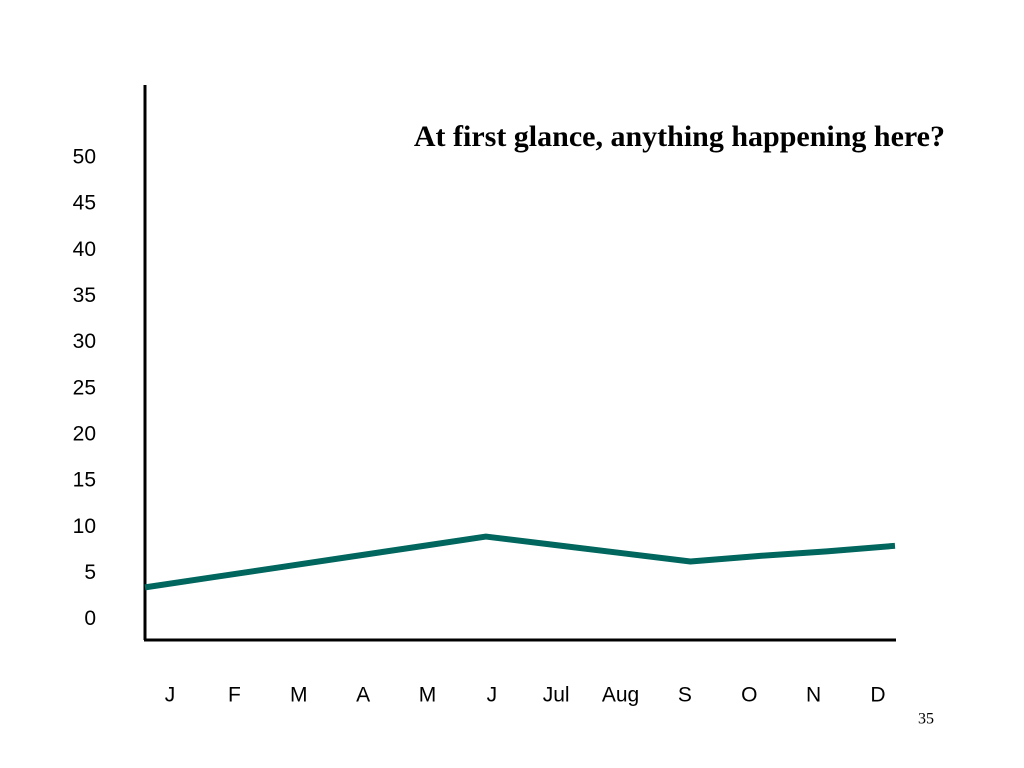 The width and height of the screenshot is (1024, 768). I want to click on y-tick-label: 25, so click(84, 387).